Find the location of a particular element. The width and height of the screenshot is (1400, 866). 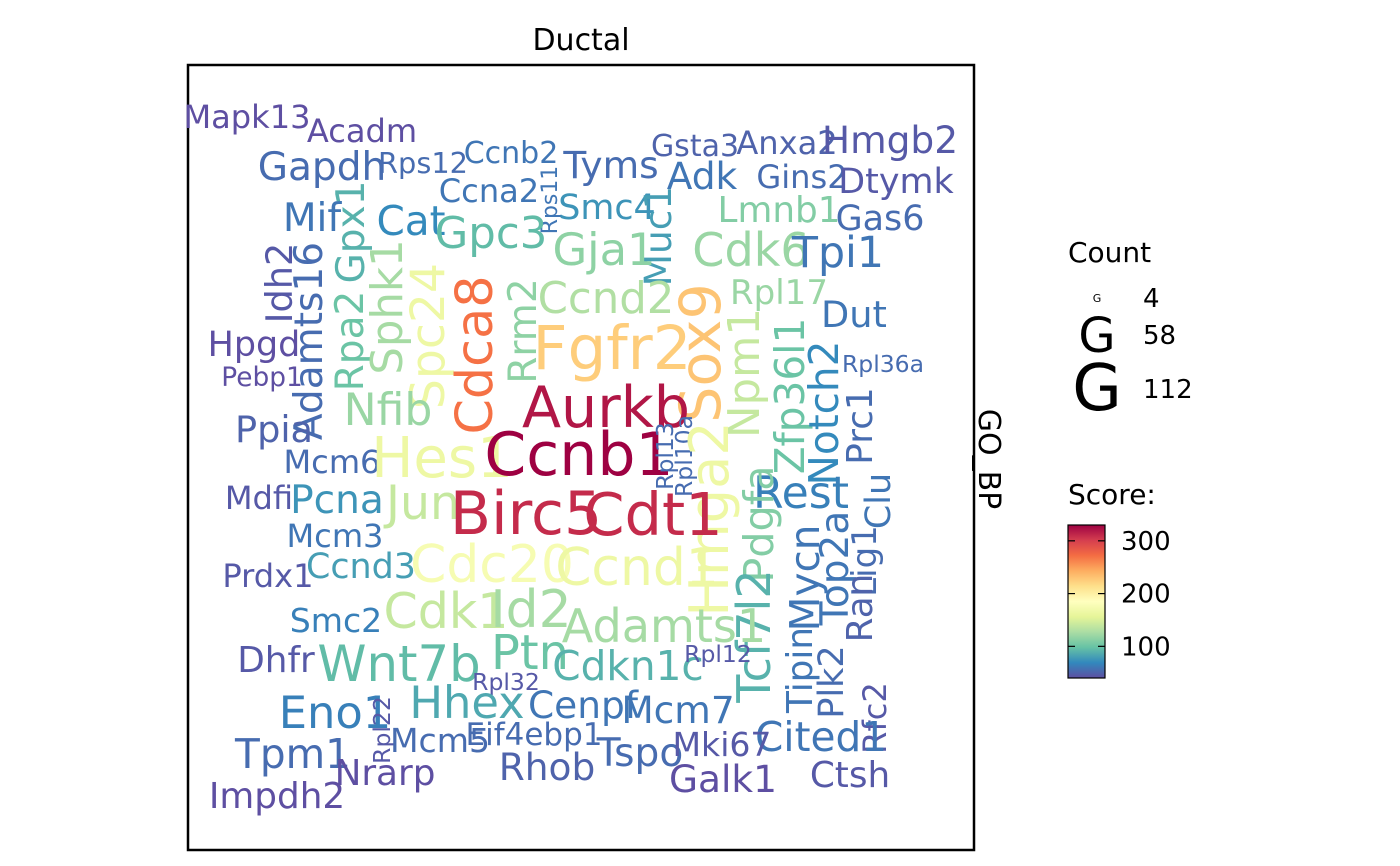

word-rpl13: Rpl13 is located at coordinates (665, 456).